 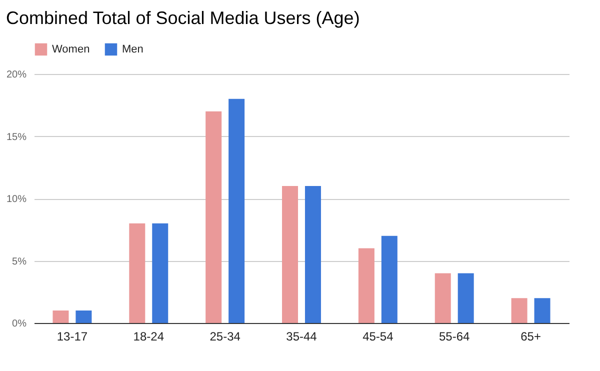 What do you see at coordinates (378, 337) in the screenshot?
I see `x-tick-label: 45-54` at bounding box center [378, 337].